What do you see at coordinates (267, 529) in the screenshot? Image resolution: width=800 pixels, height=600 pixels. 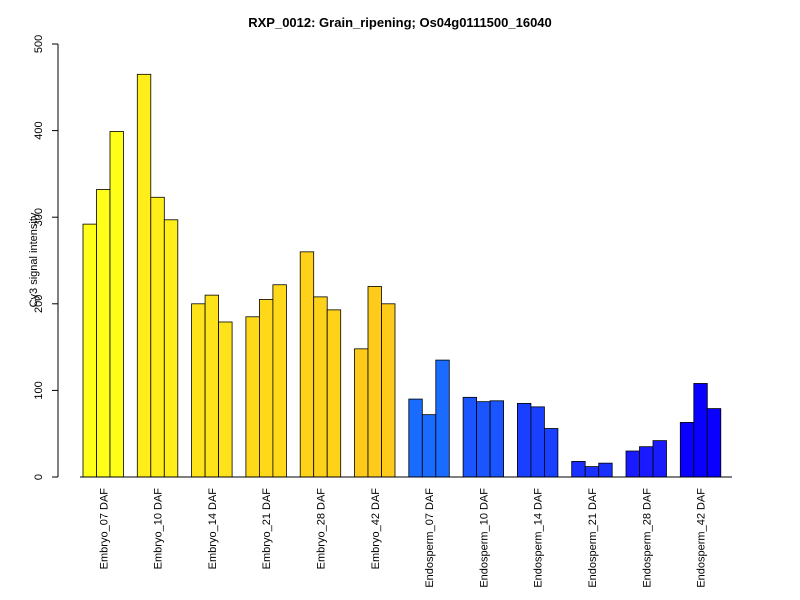 I see `x-tick-label: Embryo_21 DAF` at bounding box center [267, 529].